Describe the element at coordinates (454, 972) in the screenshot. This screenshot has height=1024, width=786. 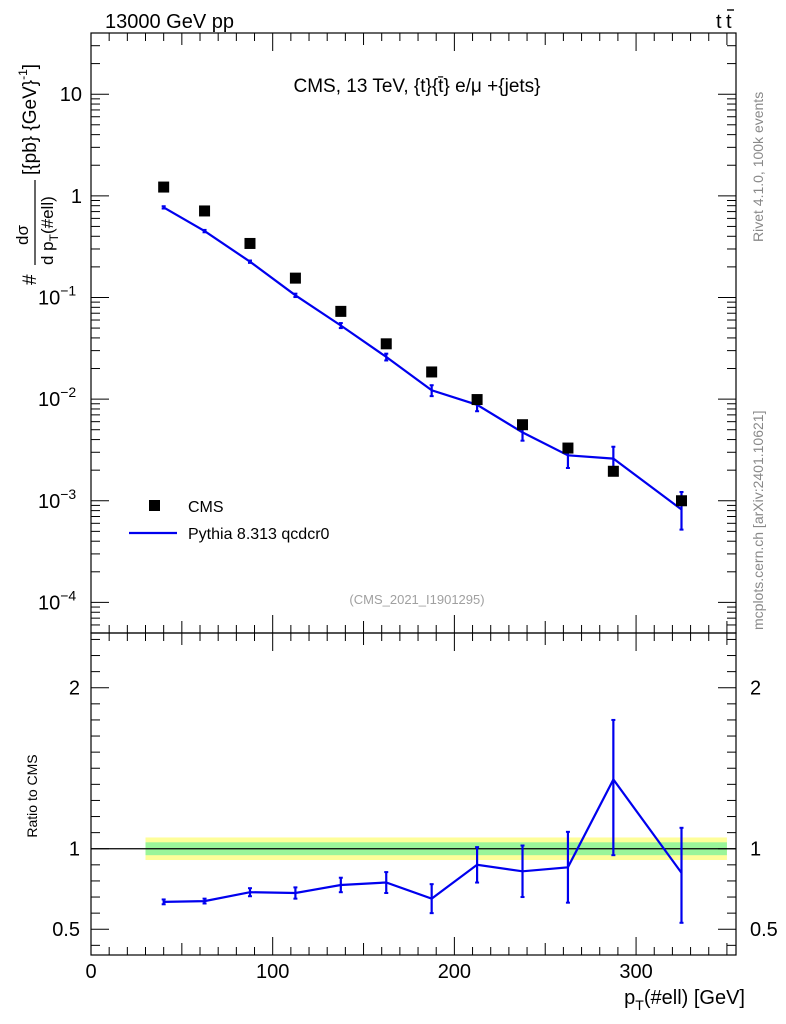
I see `x-tick-label: 200` at that location.